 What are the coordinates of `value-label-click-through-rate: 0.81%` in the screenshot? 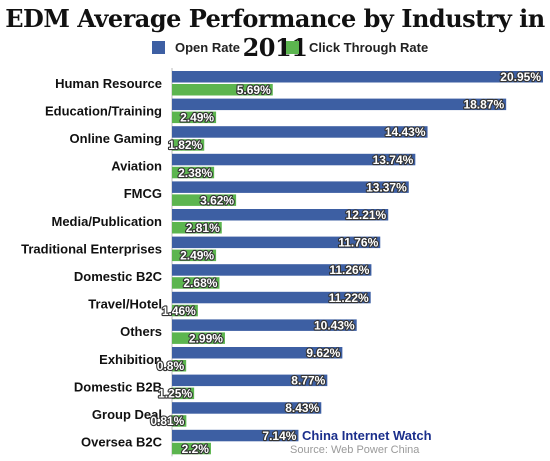 It's located at (167, 421).